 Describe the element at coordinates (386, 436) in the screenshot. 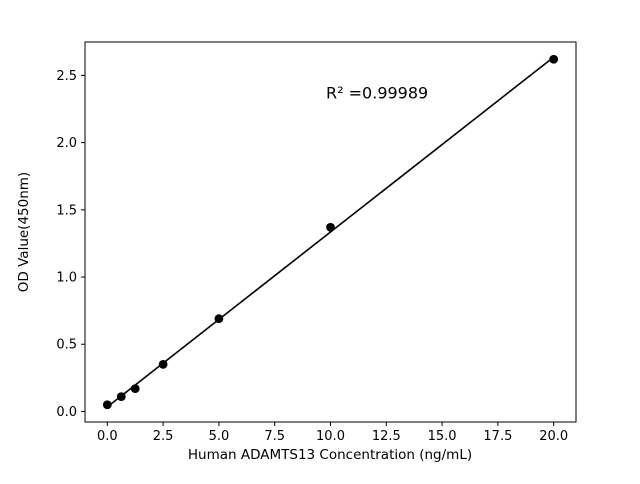

I see `x-tick-label: 12.5` at that location.